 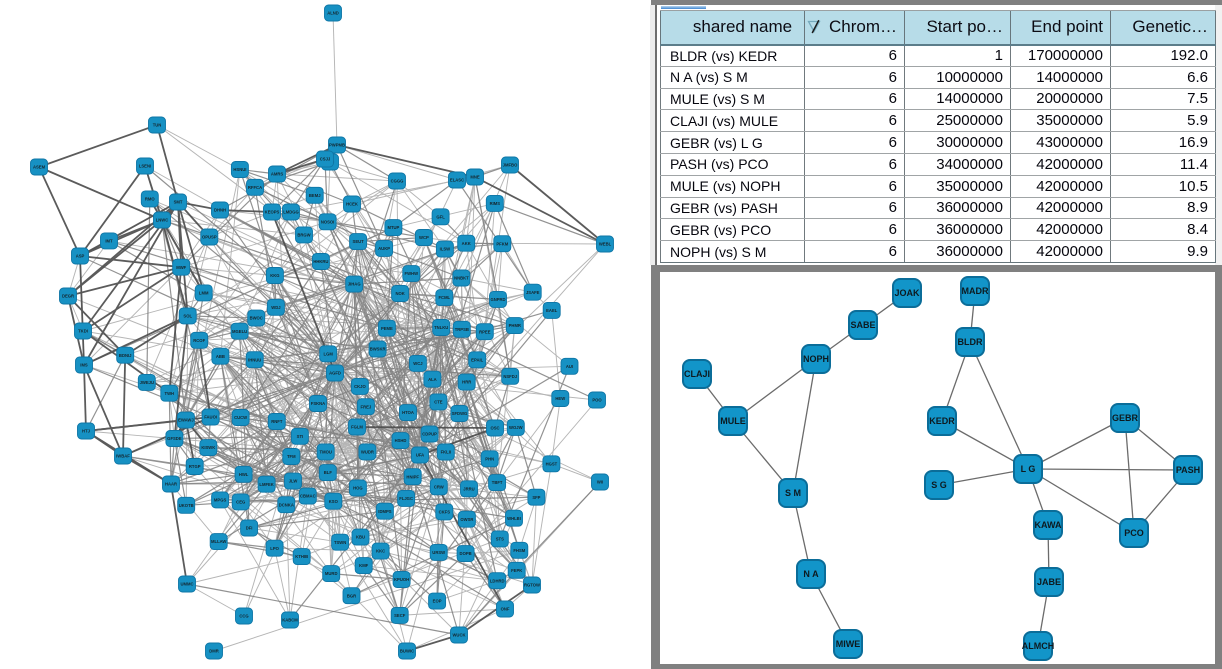 I want to click on svg-text: HHKRU, so click(x=320, y=261).